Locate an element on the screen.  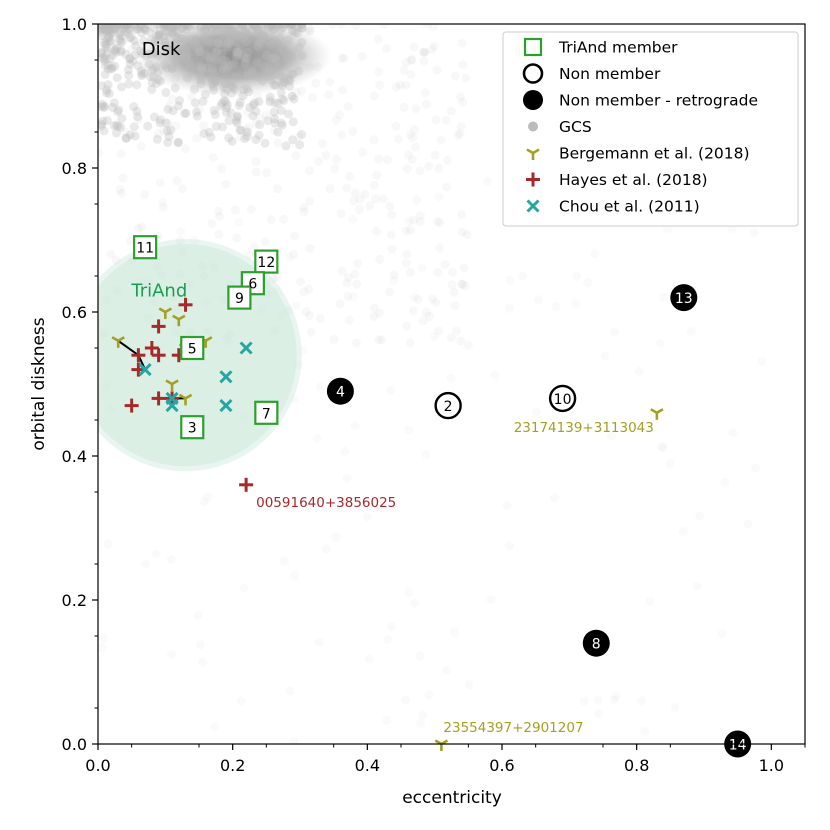
triand-member-marker is located at coordinates (239, 297).